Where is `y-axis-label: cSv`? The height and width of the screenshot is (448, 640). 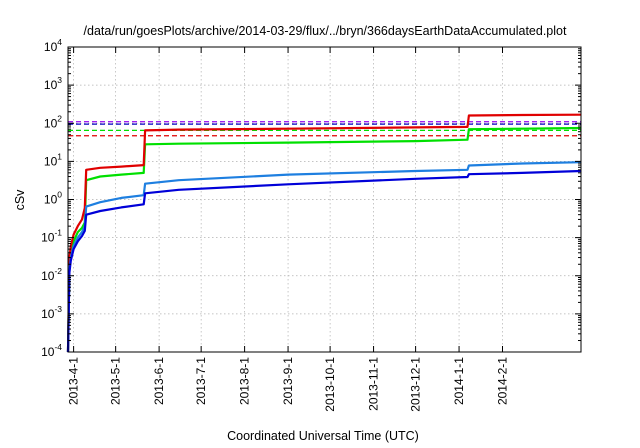 y-axis-label: cSv is located at coordinates (20, 200).